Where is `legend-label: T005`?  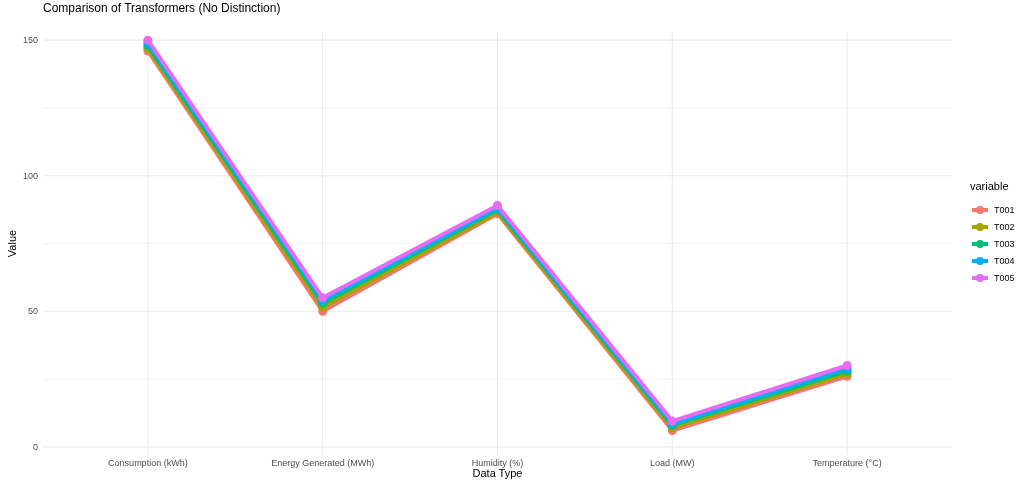
legend-label: T005 is located at coordinates (1004, 278).